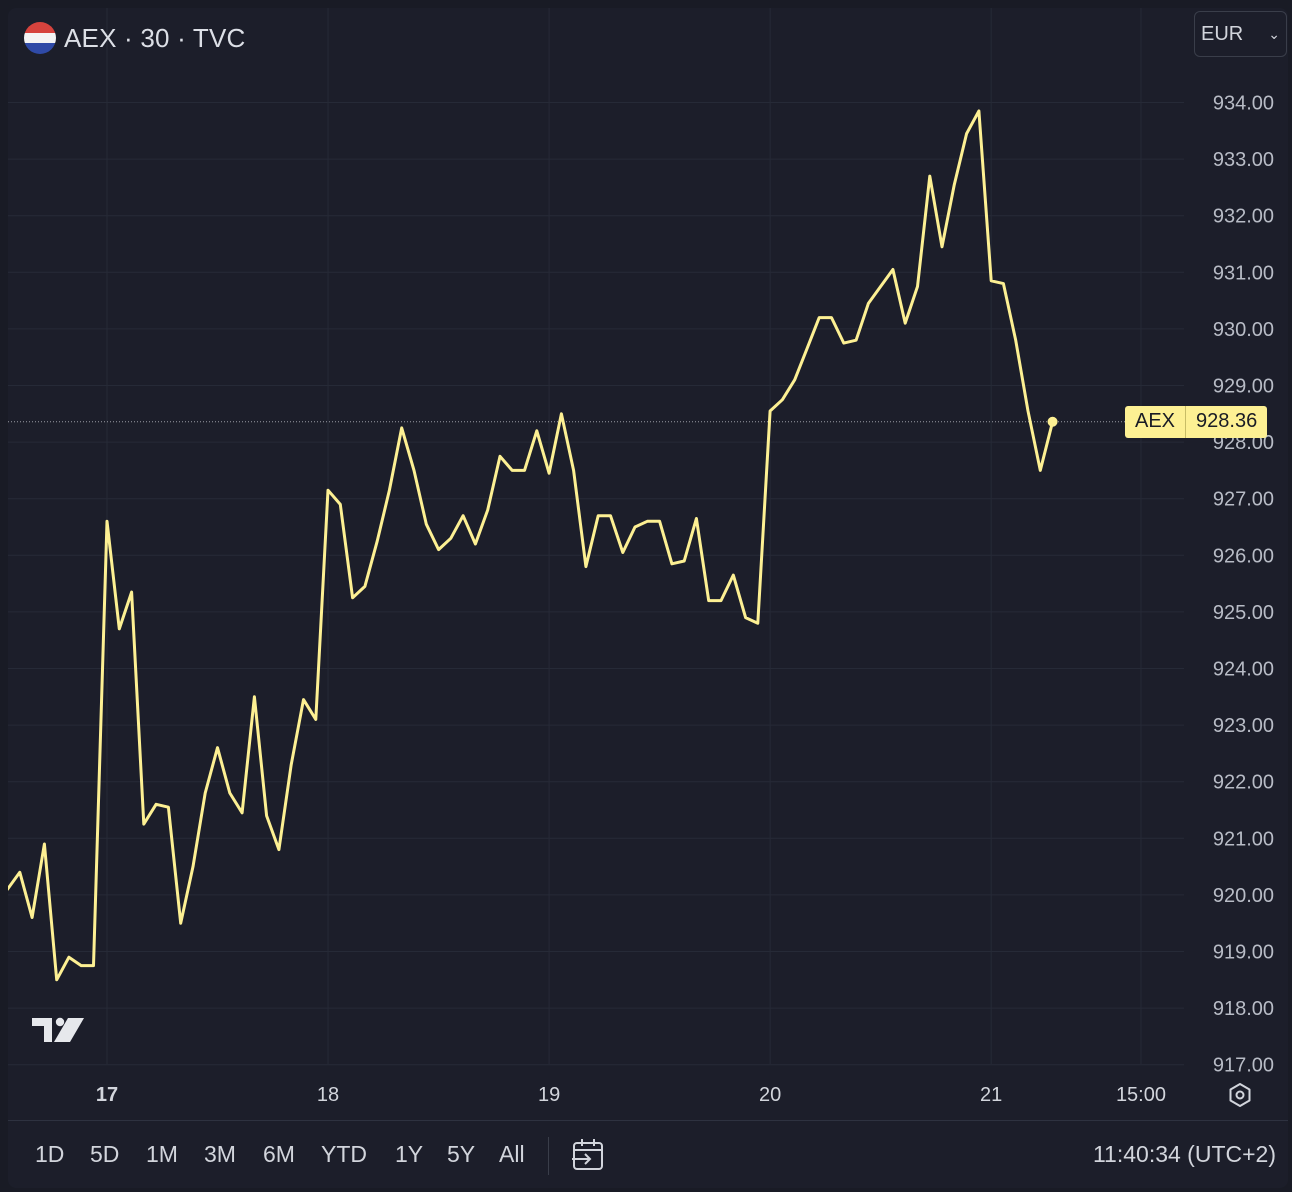 The height and width of the screenshot is (1192, 1292). What do you see at coordinates (40, 38) in the screenshot?
I see `netherlands-flag-icon` at bounding box center [40, 38].